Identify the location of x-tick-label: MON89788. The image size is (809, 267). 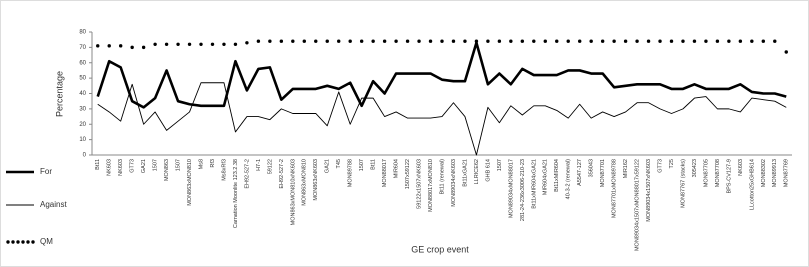
(351, 173).